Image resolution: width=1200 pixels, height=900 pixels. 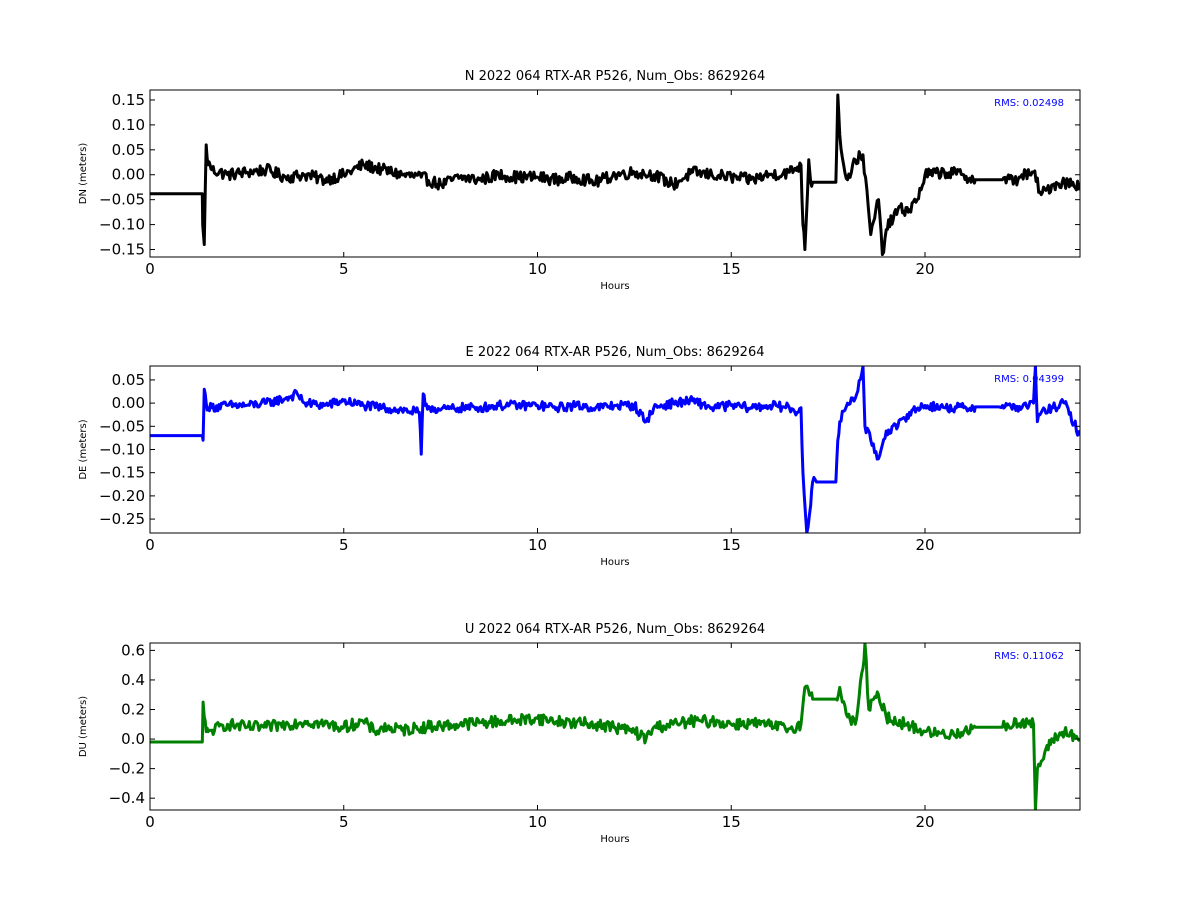 What do you see at coordinates (133, 710) in the screenshot?
I see `y-tick-label: 0.2` at bounding box center [133, 710].